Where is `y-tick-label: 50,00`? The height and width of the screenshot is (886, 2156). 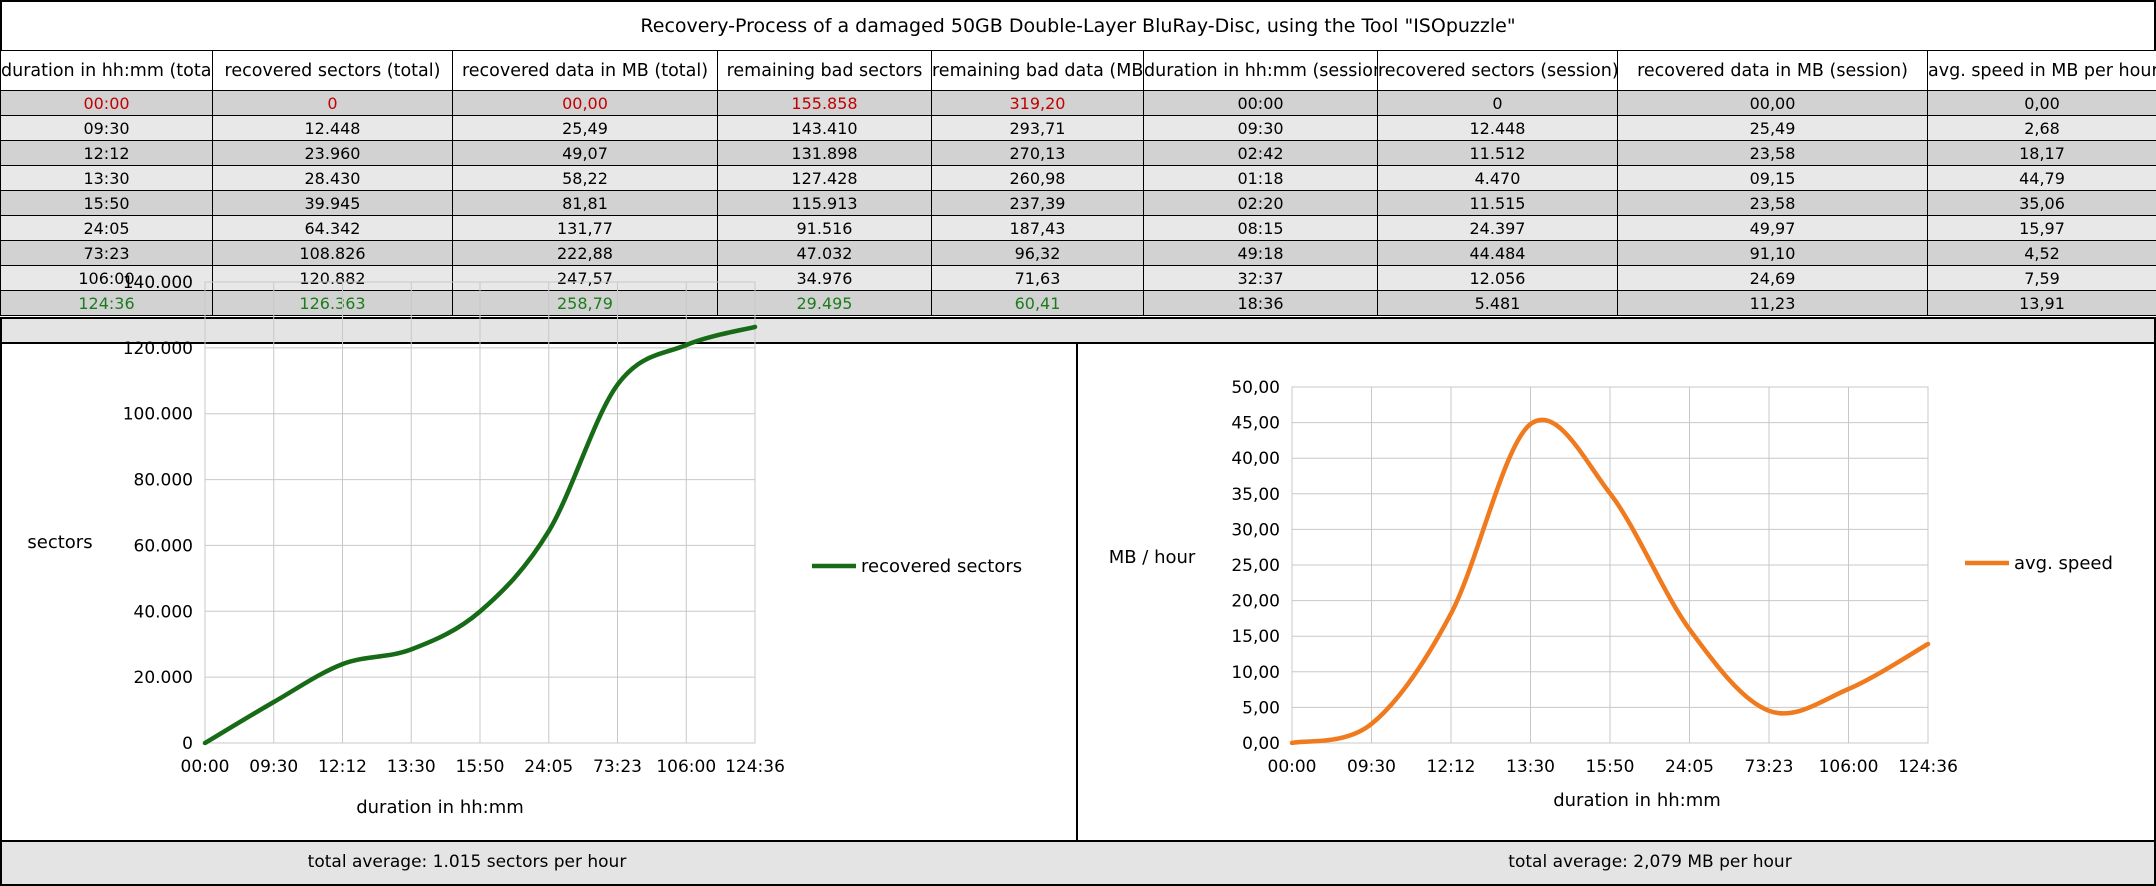 y-tick-label: 50,00 is located at coordinates (1255, 388).